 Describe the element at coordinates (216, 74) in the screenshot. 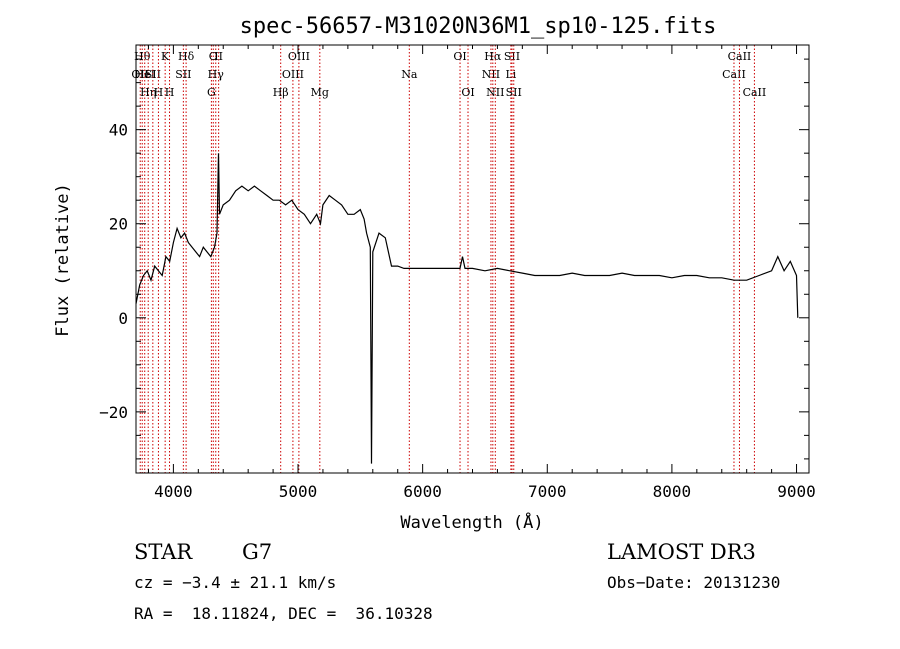

I see `line-label: Hγ` at that location.